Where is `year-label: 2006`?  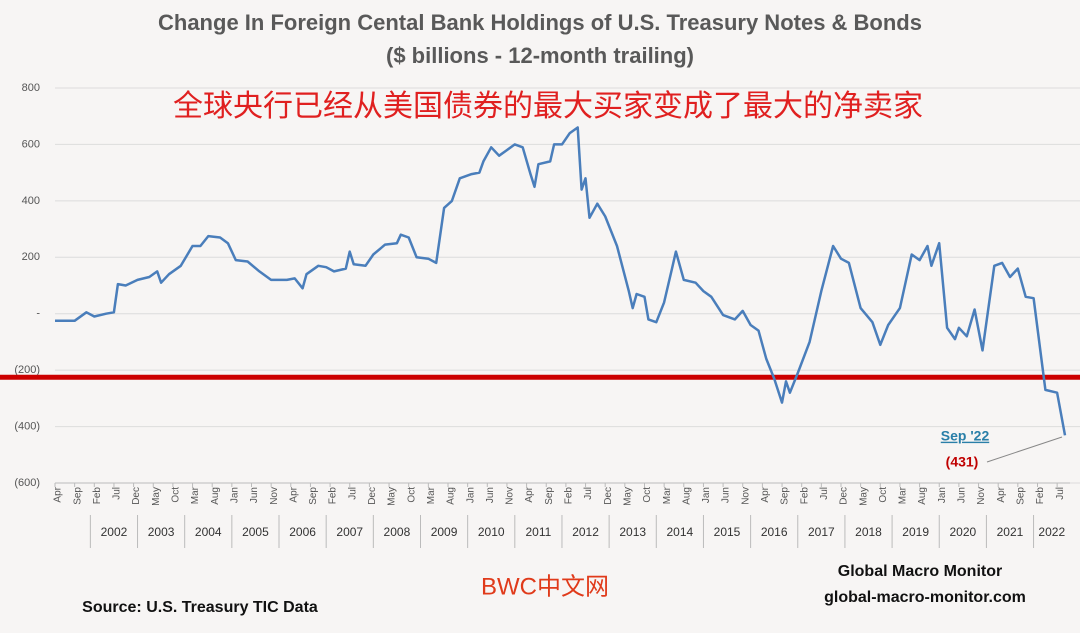 year-label: 2006 is located at coordinates (302, 532).